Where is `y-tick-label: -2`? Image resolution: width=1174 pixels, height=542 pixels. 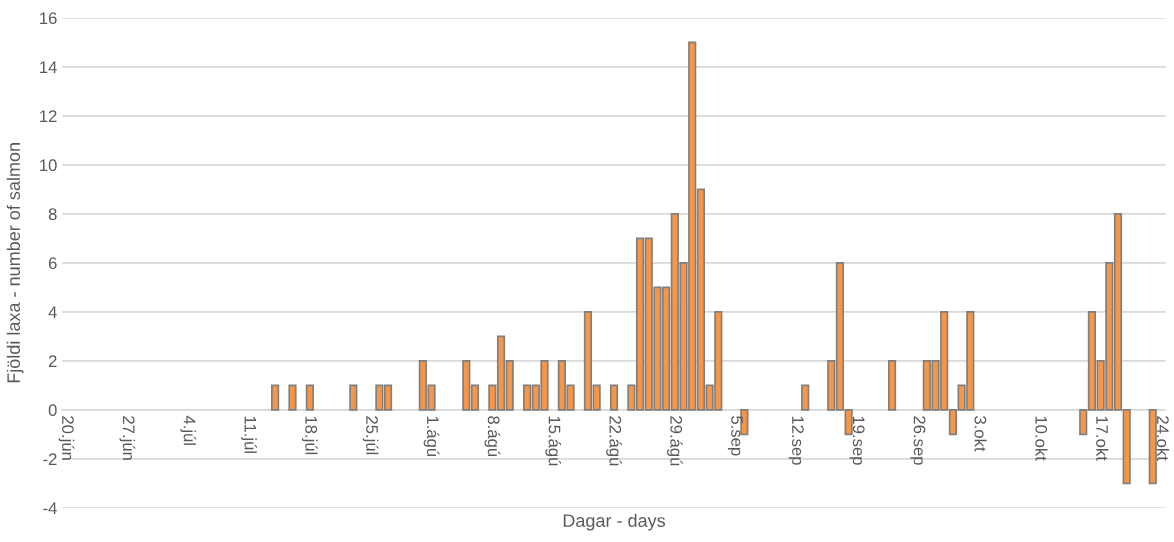
y-tick-label: -2 is located at coordinates (50, 459).